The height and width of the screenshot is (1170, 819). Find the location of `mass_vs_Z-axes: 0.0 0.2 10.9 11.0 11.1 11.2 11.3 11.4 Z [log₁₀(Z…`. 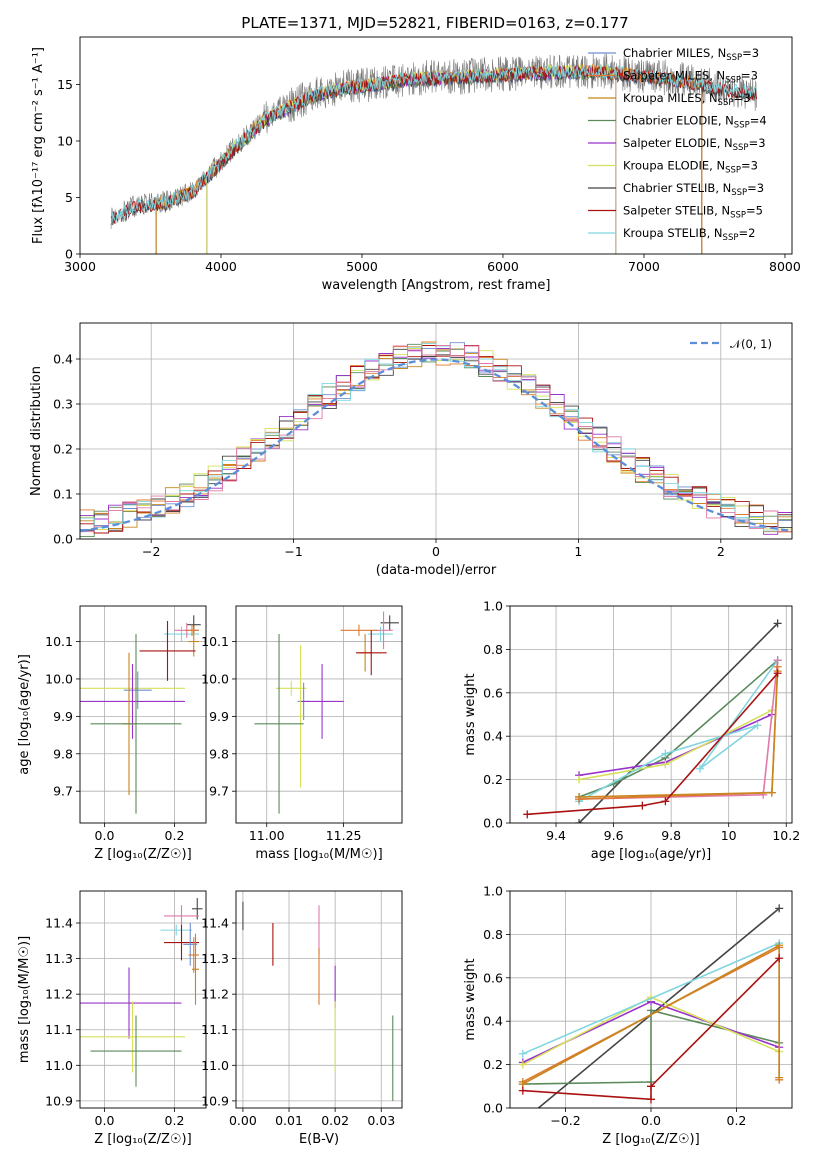

mass_vs_Z-axes: 0.0 0.2 10.9 11.0 11.1 11.2 11.3 11.4 Z [log₁₀(Z… is located at coordinates (111, 1019).